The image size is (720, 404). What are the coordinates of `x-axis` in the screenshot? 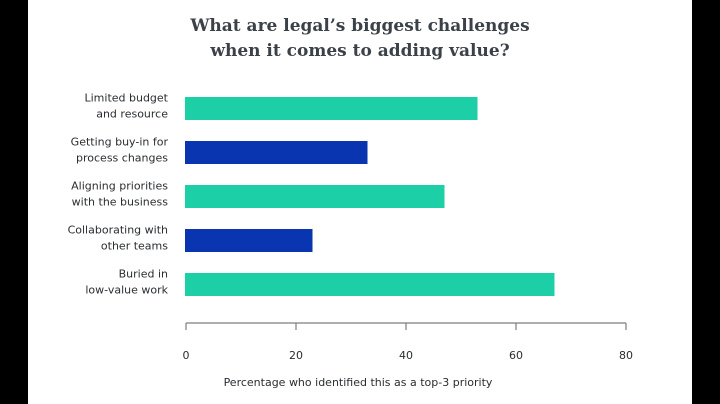 It's located at (406, 326).